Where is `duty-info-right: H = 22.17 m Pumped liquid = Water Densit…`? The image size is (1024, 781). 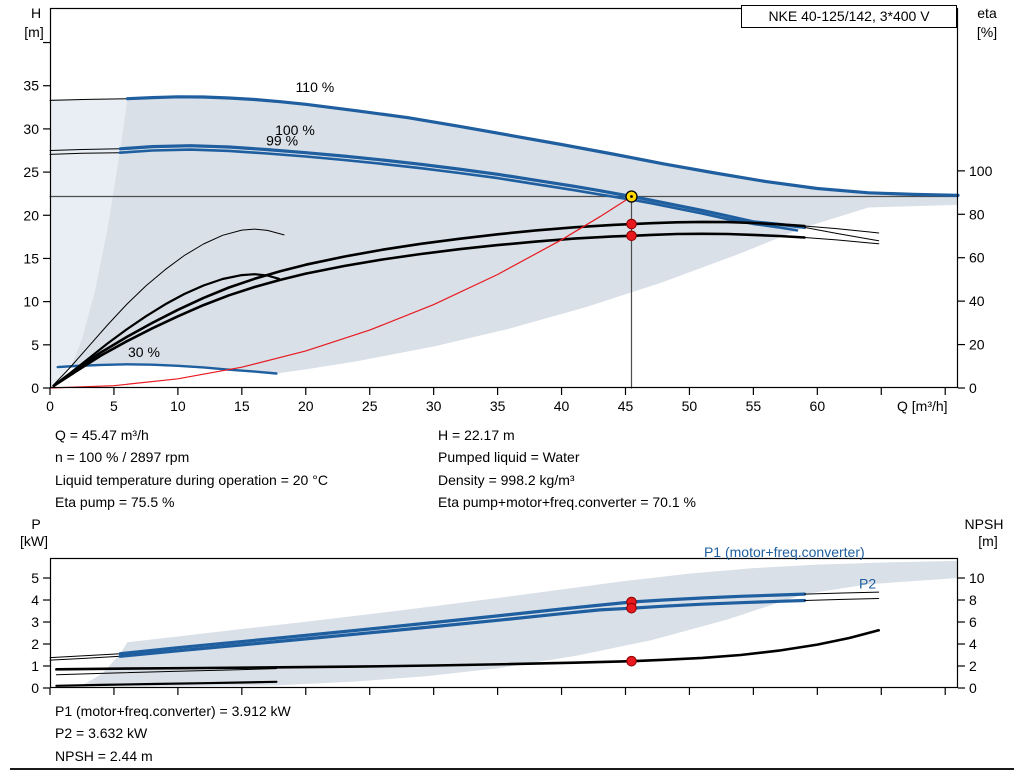 duty-info-right: H = 22.17 m Pumped liquid = Water Densit… is located at coordinates (567, 468).